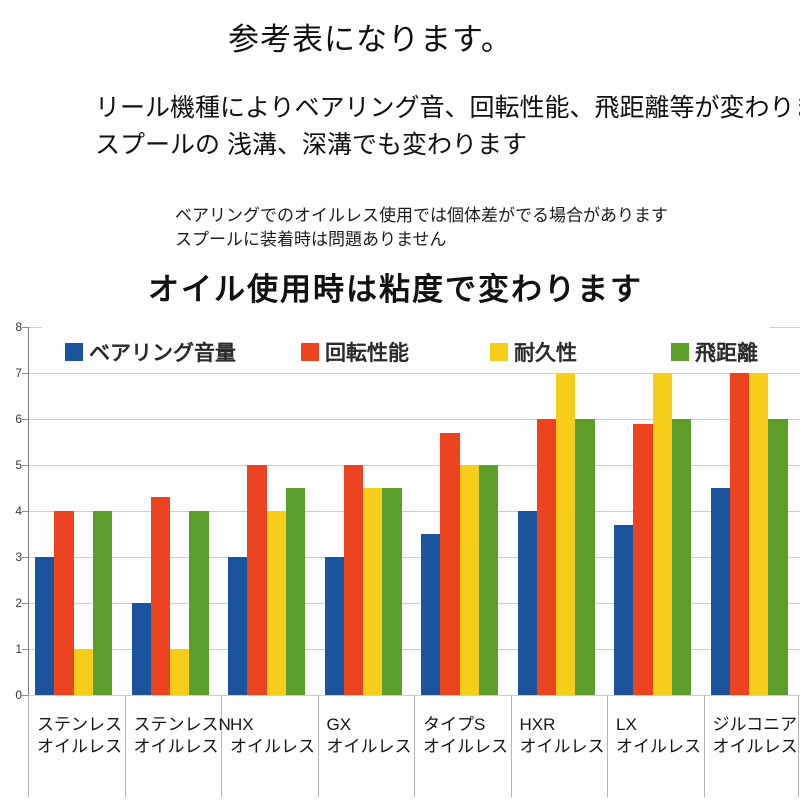 The image size is (800, 800). Describe the element at coordinates (454, 724) in the screenshot. I see `category-label-line: タイプS` at that location.